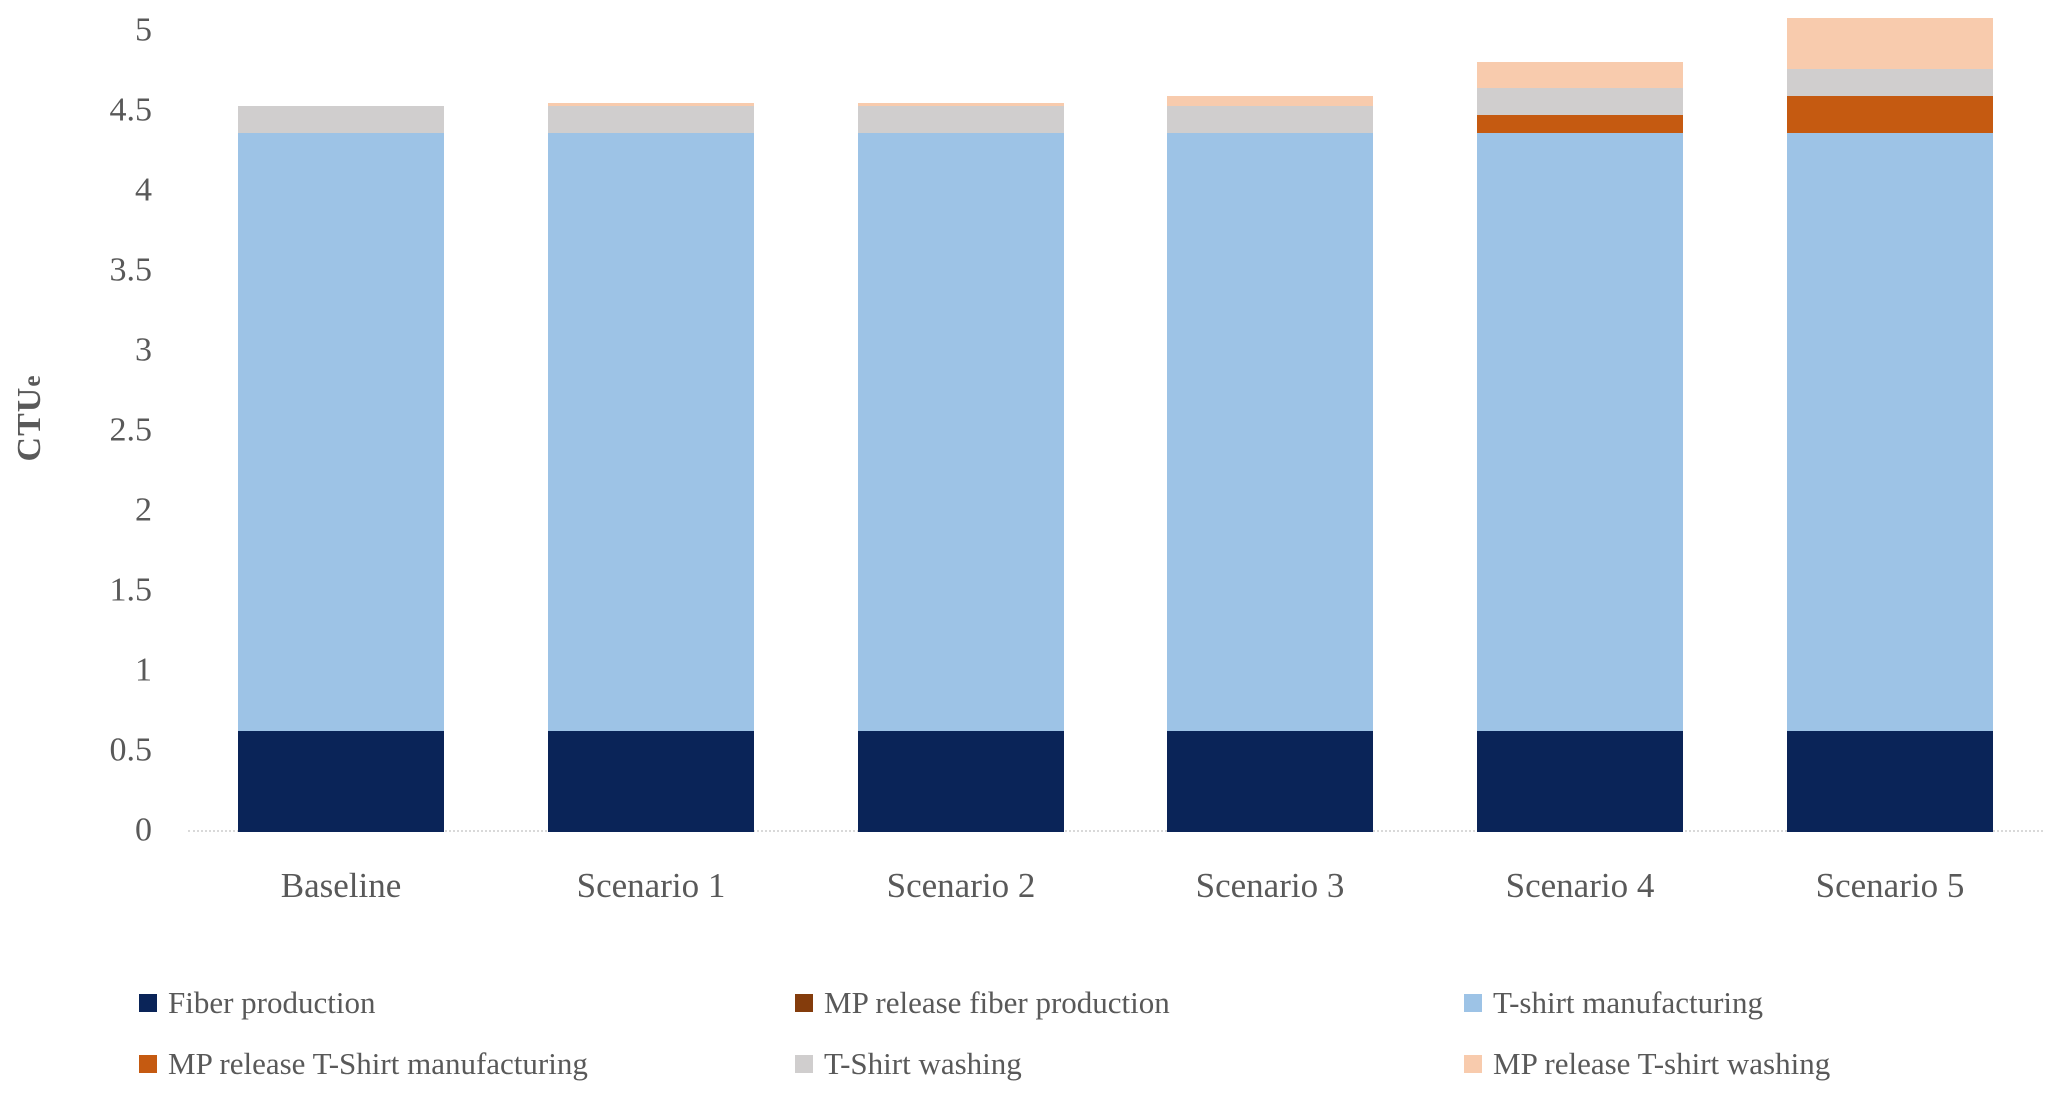 The image size is (2059, 1096). I want to click on y-tick-label: 1.5, so click(131, 590).